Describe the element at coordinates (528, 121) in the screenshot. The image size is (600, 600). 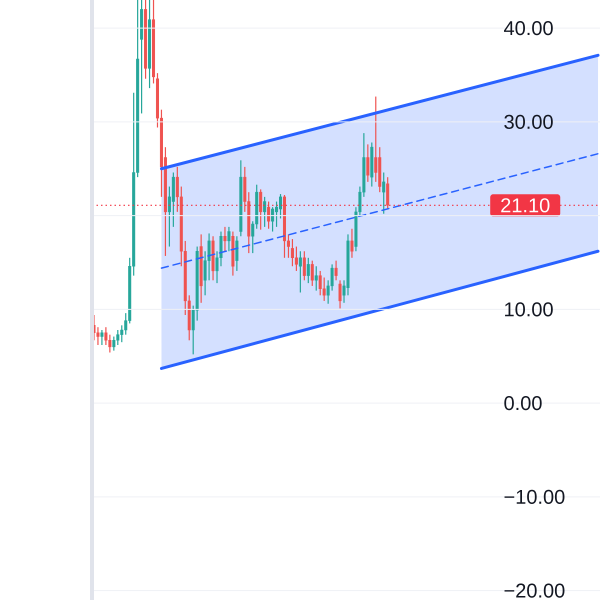
I see `y-tick-label: 30.00` at that location.